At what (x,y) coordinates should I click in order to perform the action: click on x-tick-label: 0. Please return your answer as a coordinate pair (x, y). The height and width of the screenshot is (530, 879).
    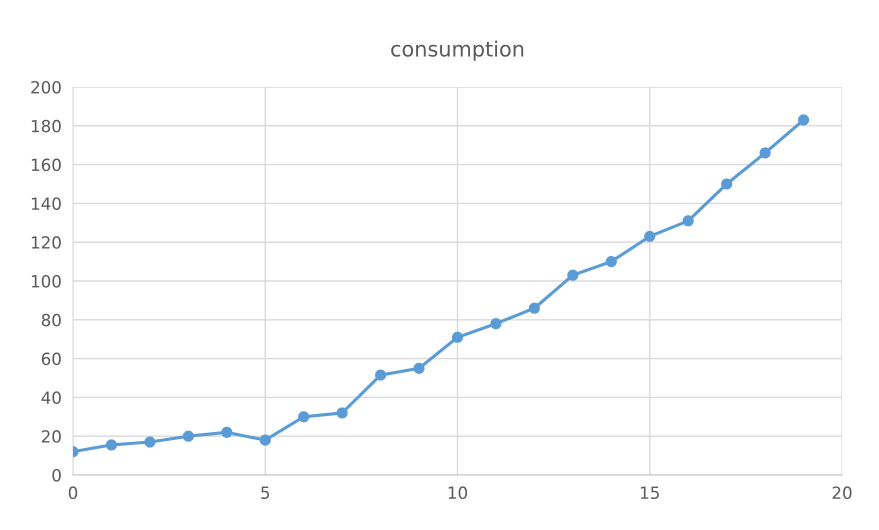
    Looking at the image, I should click on (73, 493).